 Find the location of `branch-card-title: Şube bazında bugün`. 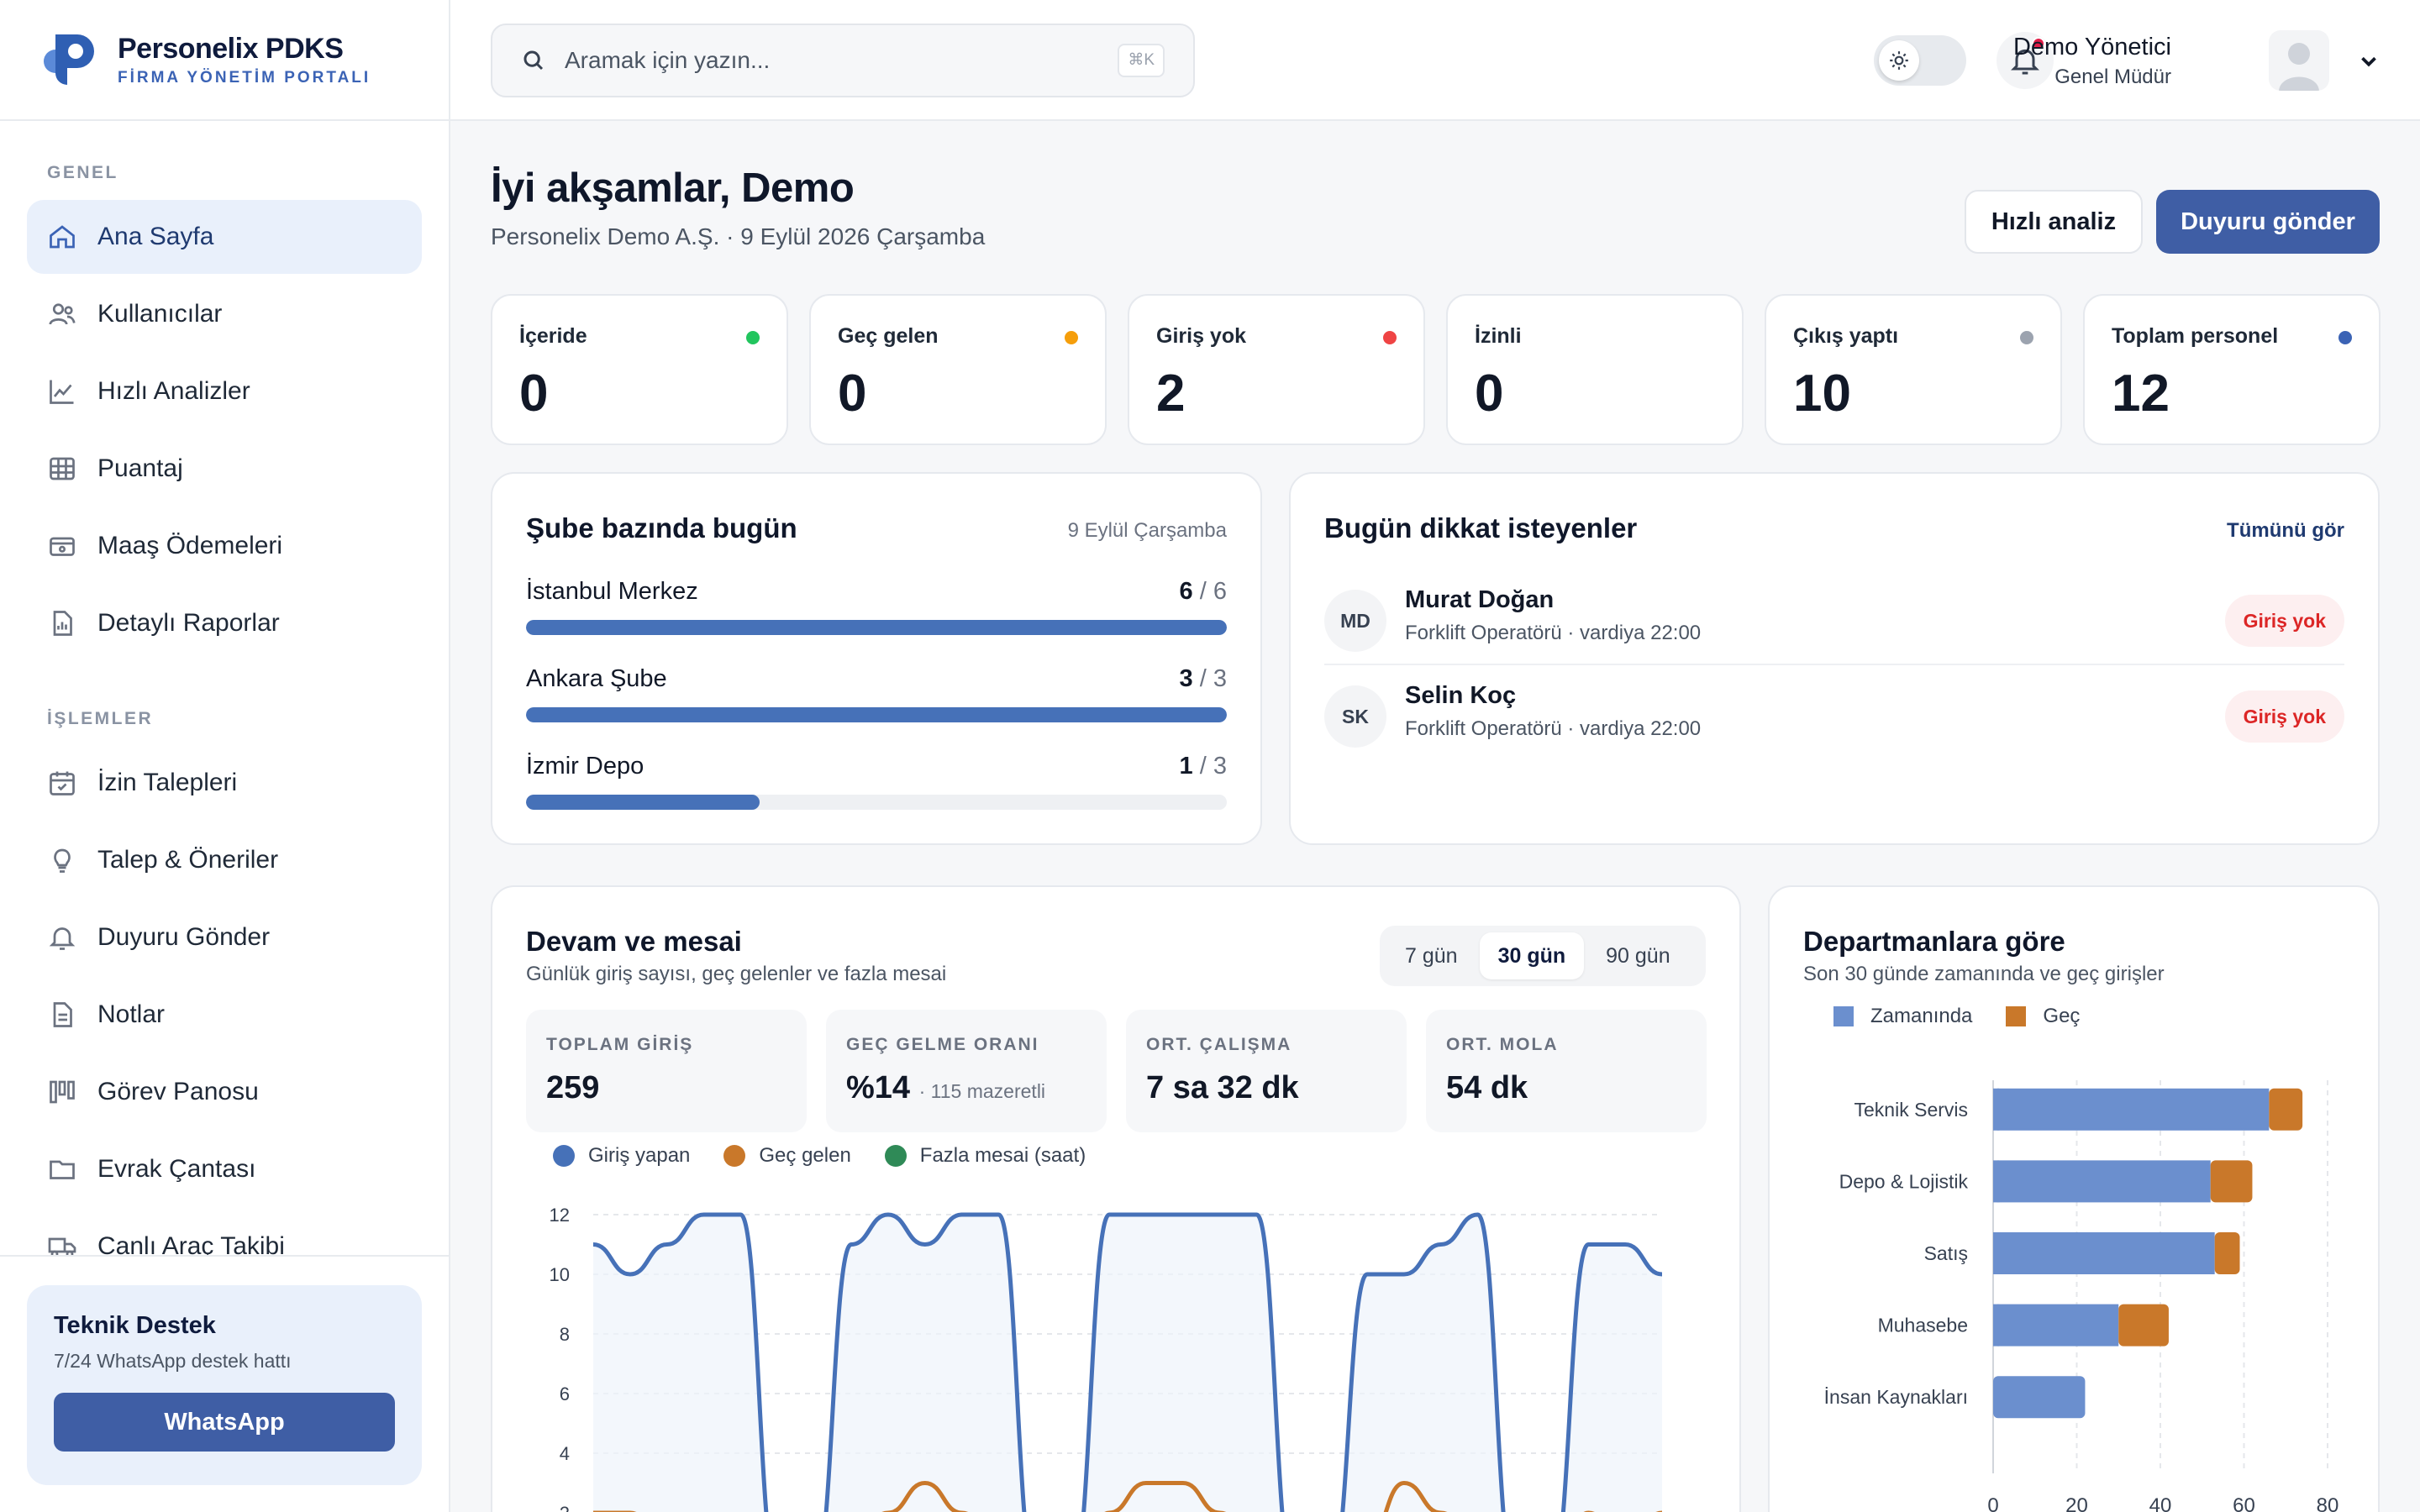

branch-card-title: Şube bazında bugün is located at coordinates (661, 527).